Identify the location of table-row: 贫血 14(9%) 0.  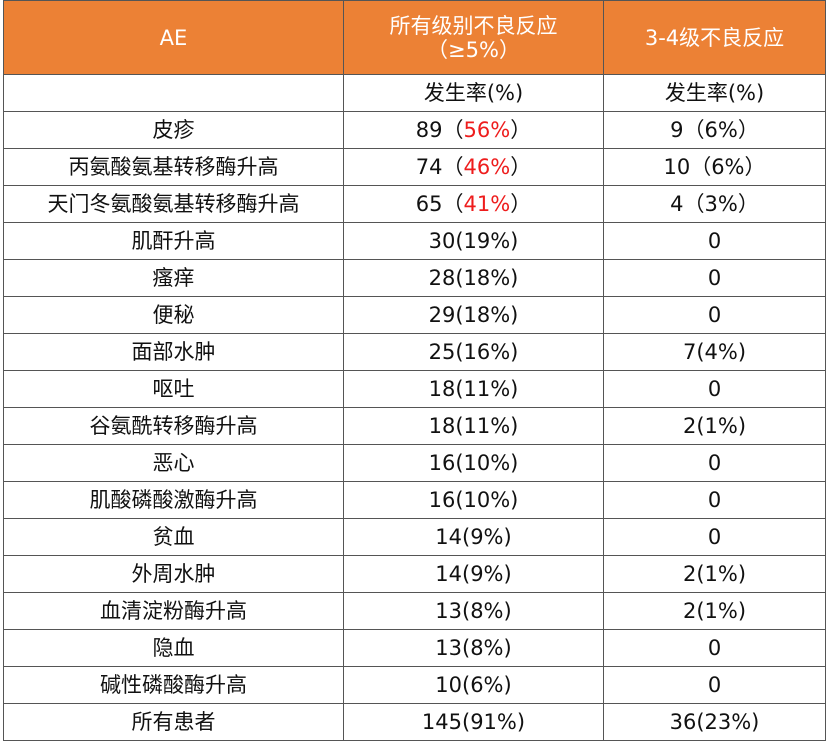
(414, 537).